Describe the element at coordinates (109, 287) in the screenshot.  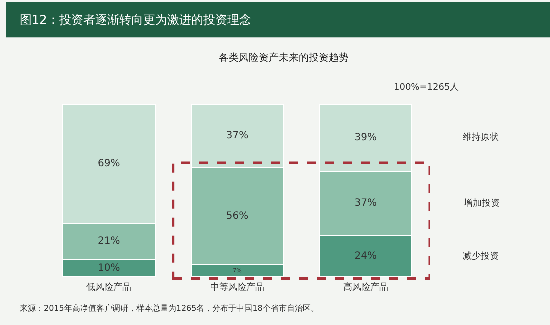
I see `x-tick-label: 低风险产品` at that location.